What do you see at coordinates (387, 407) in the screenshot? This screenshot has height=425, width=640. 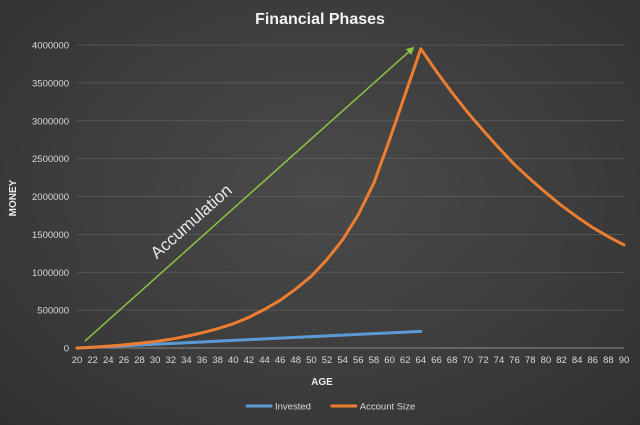 I see `legend-label: Account Size` at bounding box center [387, 407].